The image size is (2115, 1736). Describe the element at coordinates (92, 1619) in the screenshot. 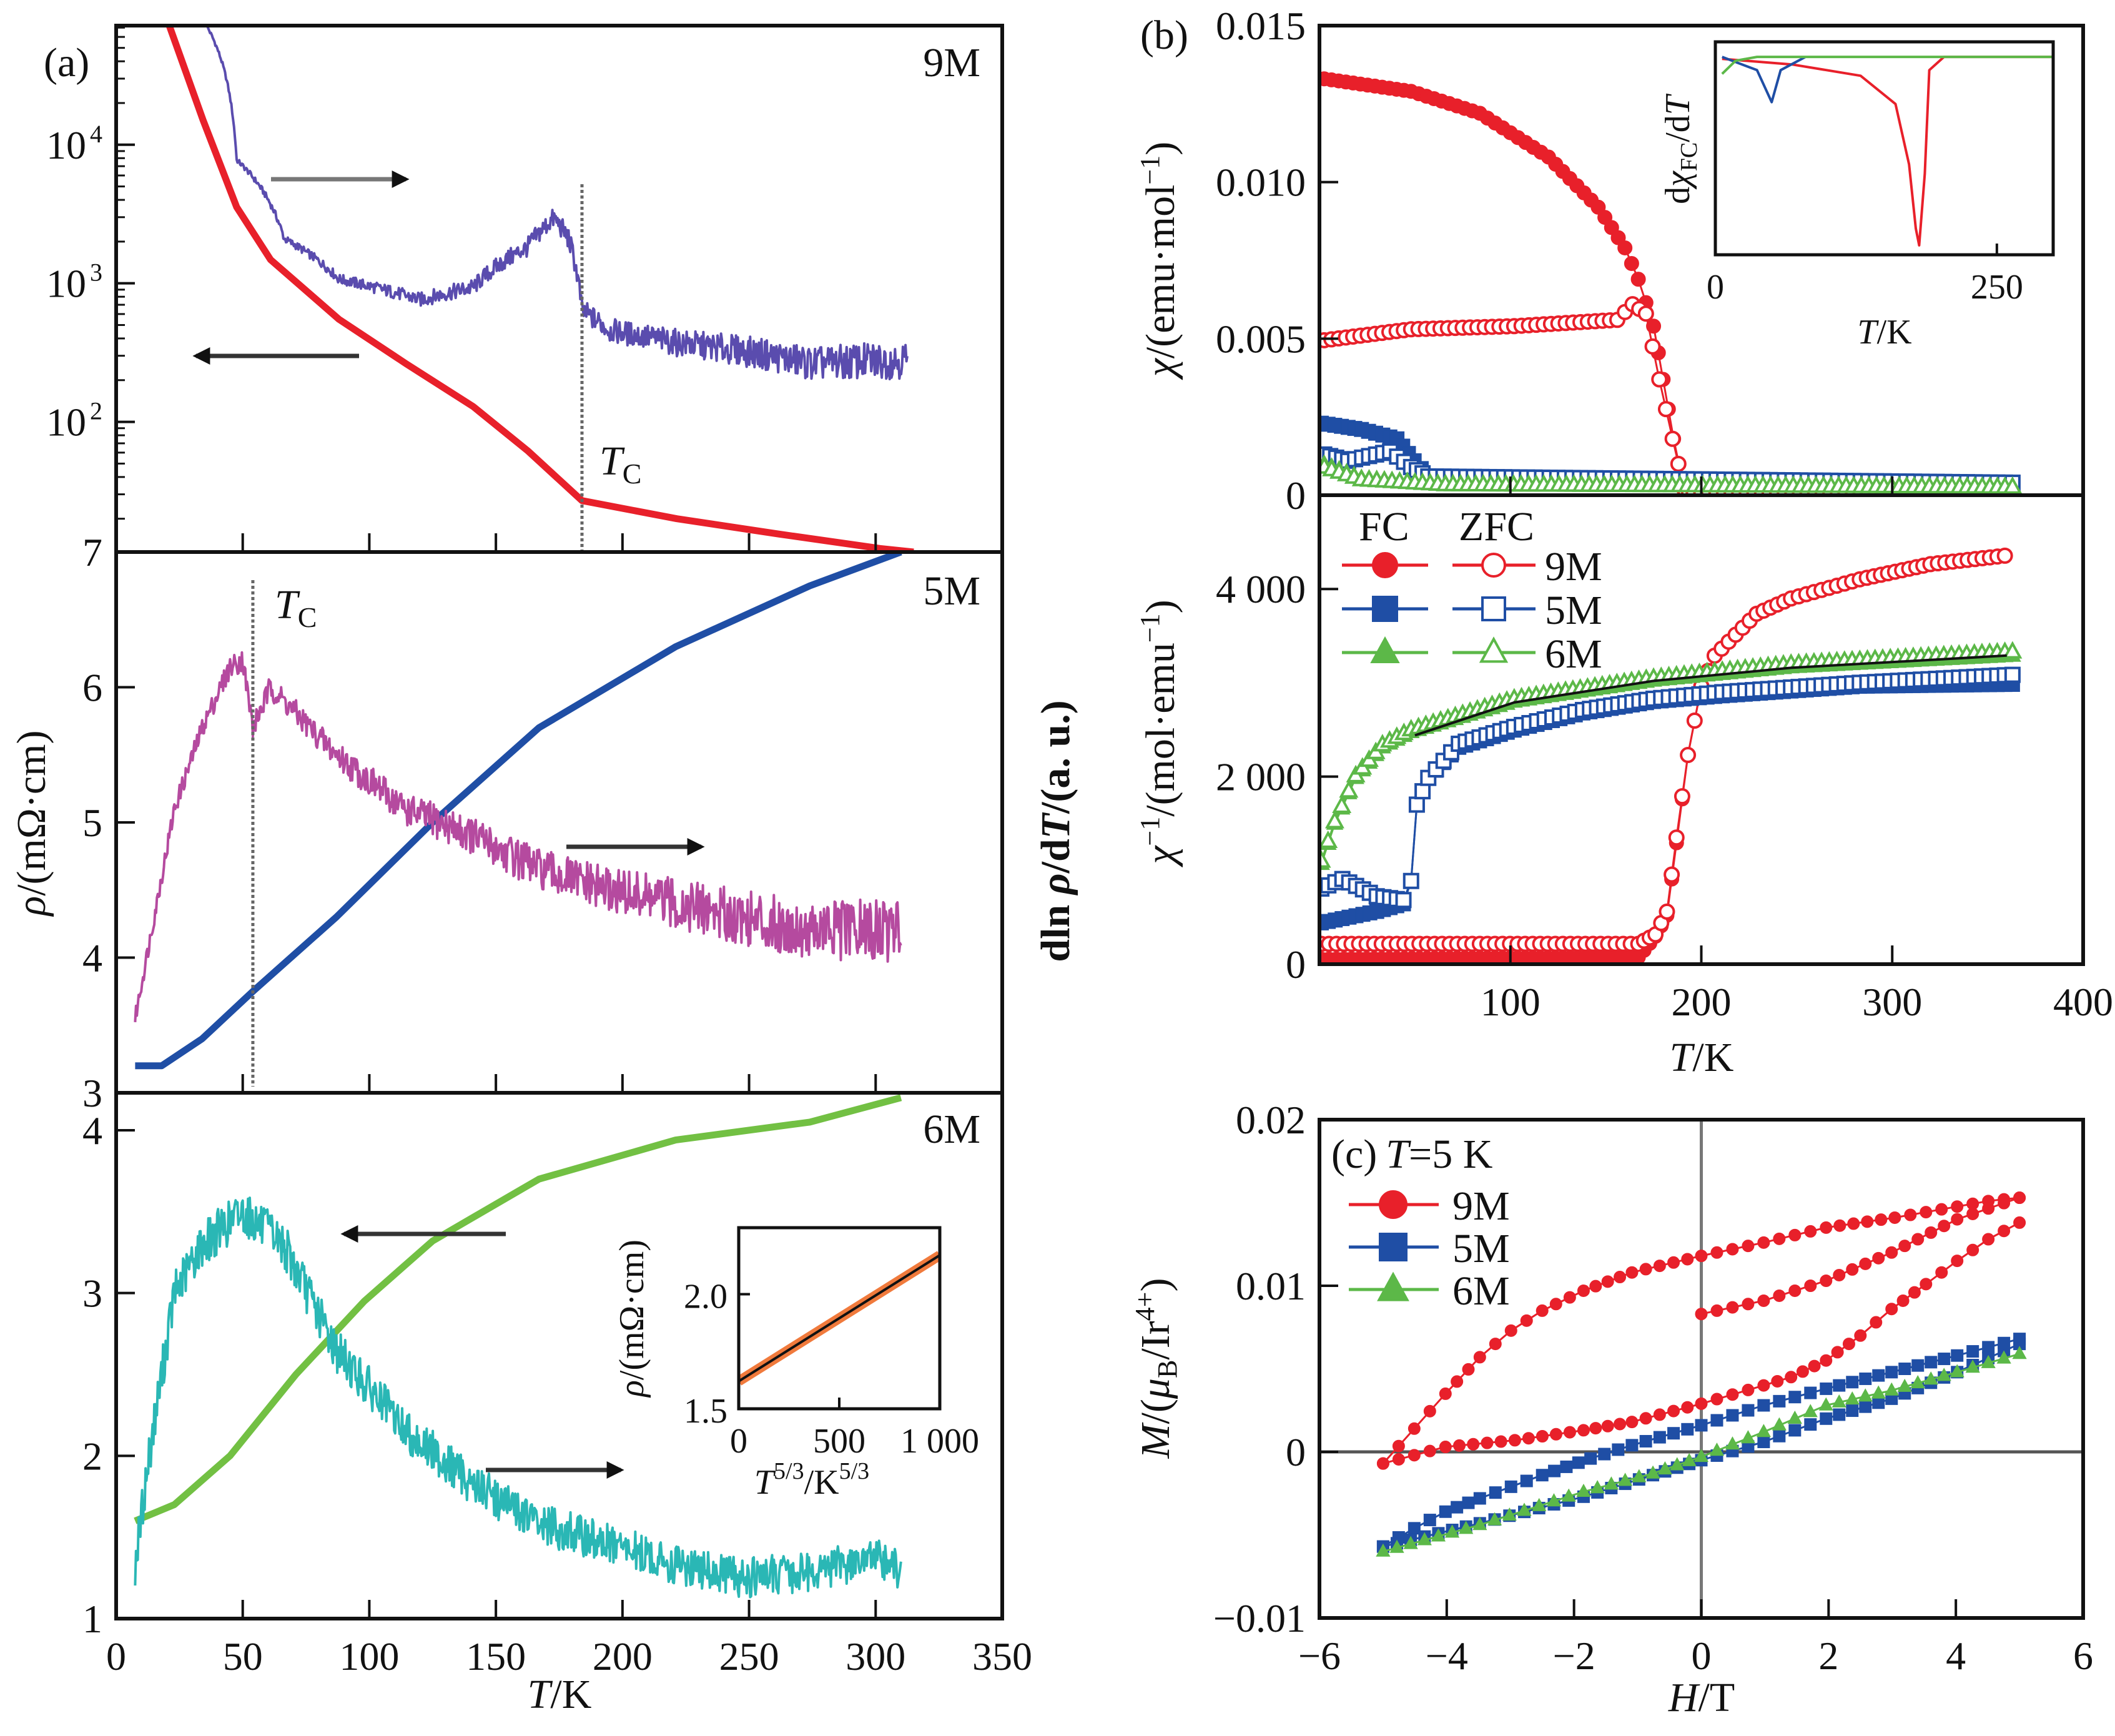

I see `y-tick-label: 1` at that location.